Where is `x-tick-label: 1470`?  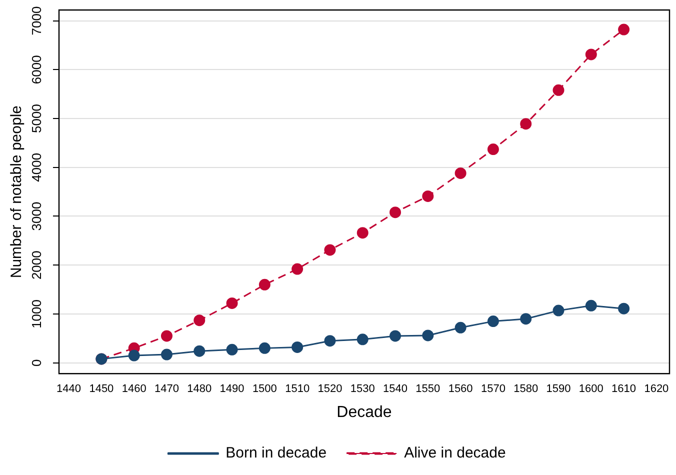 x-tick-label: 1470 is located at coordinates (166, 389).